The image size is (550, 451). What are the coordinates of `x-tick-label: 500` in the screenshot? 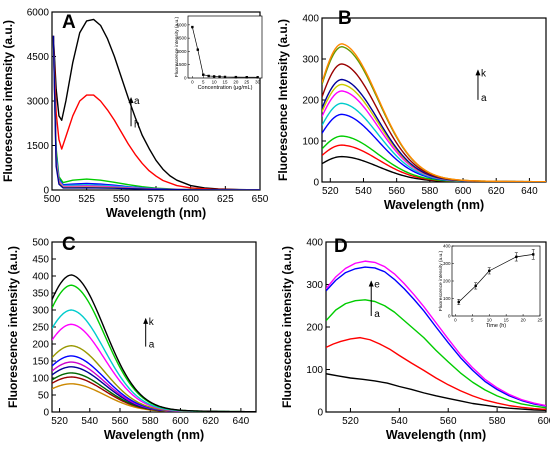 It's located at (52, 199).